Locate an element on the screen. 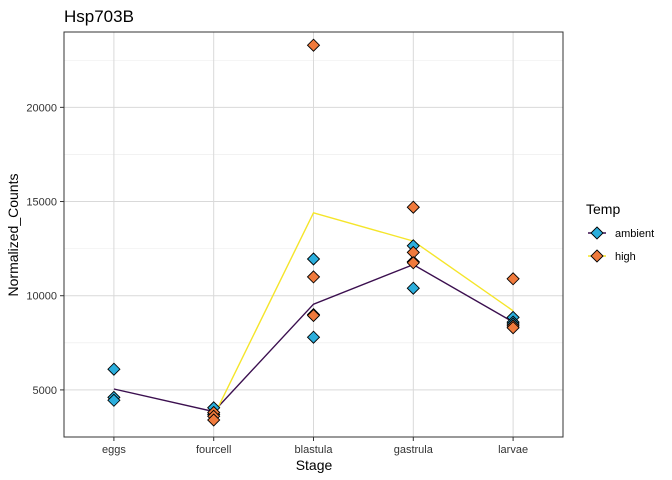 Image resolution: width=672 pixels, height=480 pixels. y-tick-label: 20000 is located at coordinates (41, 108).